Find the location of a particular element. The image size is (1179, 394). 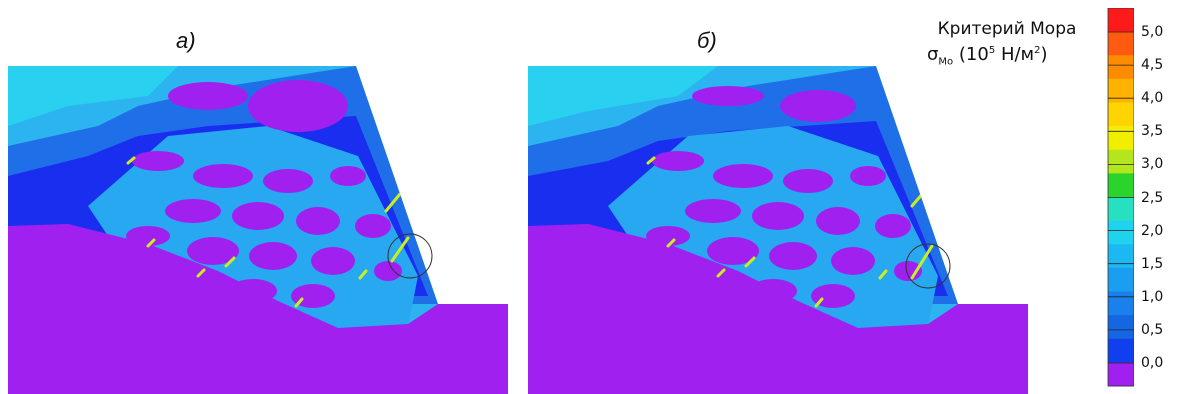

colorbar-tick-label: 5,0 is located at coordinates (1152, 32).